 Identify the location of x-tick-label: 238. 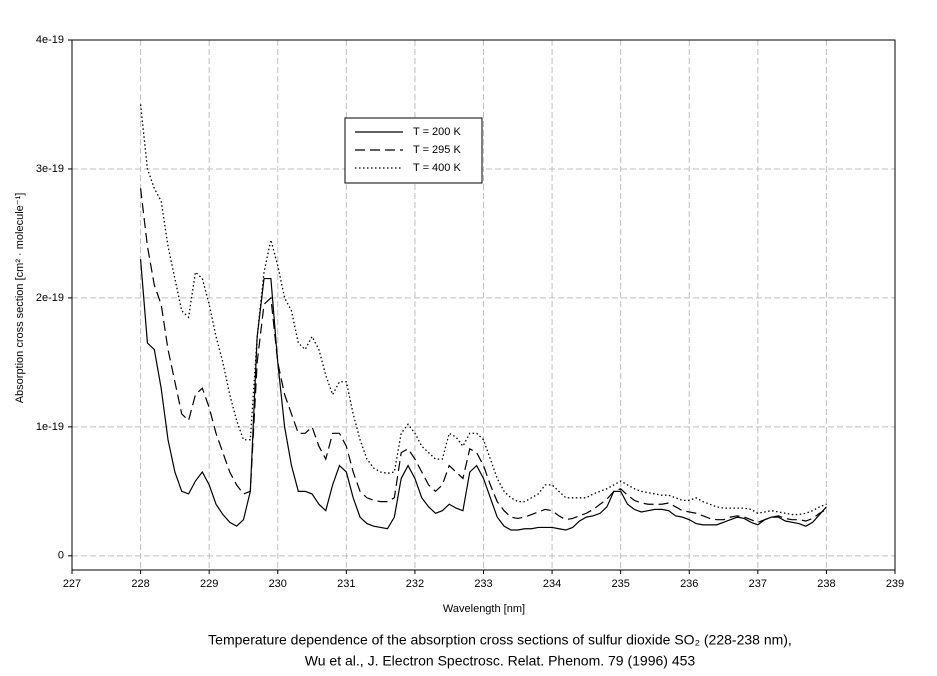
(826, 584).